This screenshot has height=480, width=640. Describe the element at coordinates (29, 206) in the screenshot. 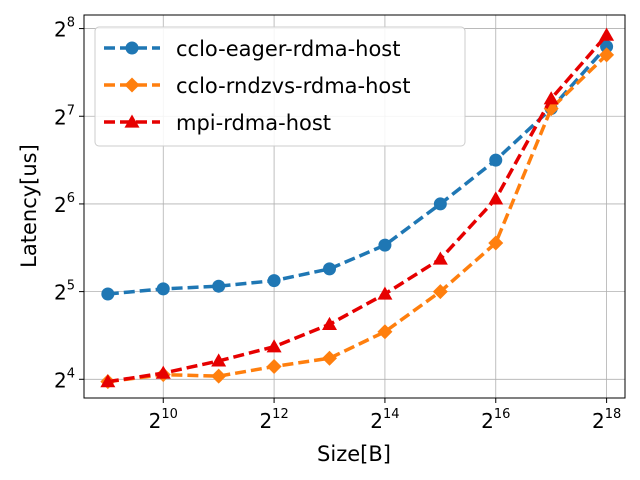

I see `y-axis-label: Latency[us]` at that location.